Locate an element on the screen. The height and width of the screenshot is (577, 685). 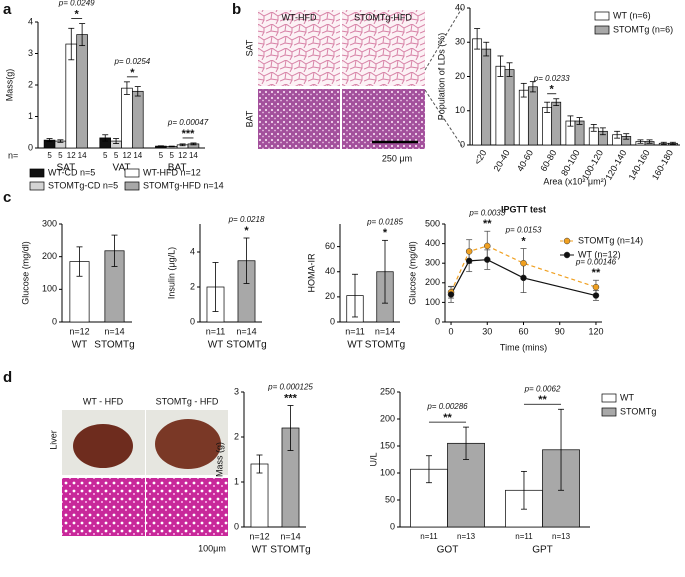
liver-photo is located at coordinates (103, 446).